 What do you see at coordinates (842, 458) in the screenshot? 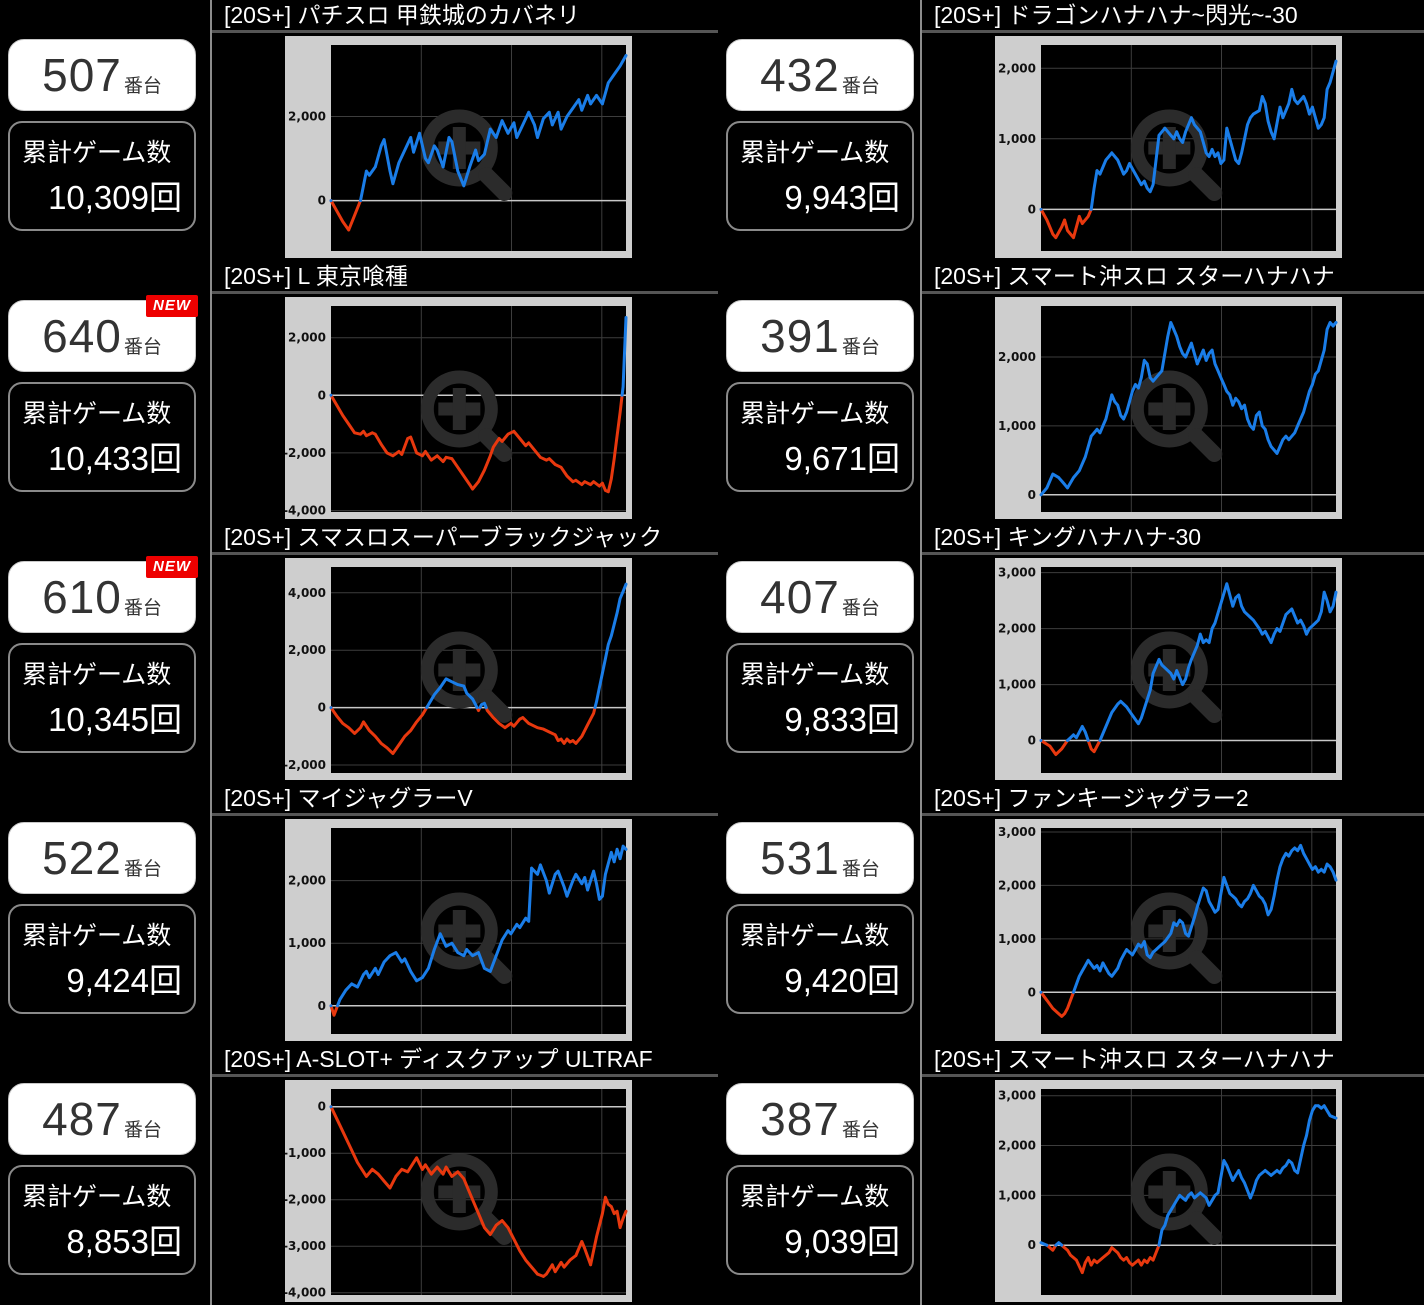
I see `total-games-value: 9,671回` at bounding box center [842, 458].